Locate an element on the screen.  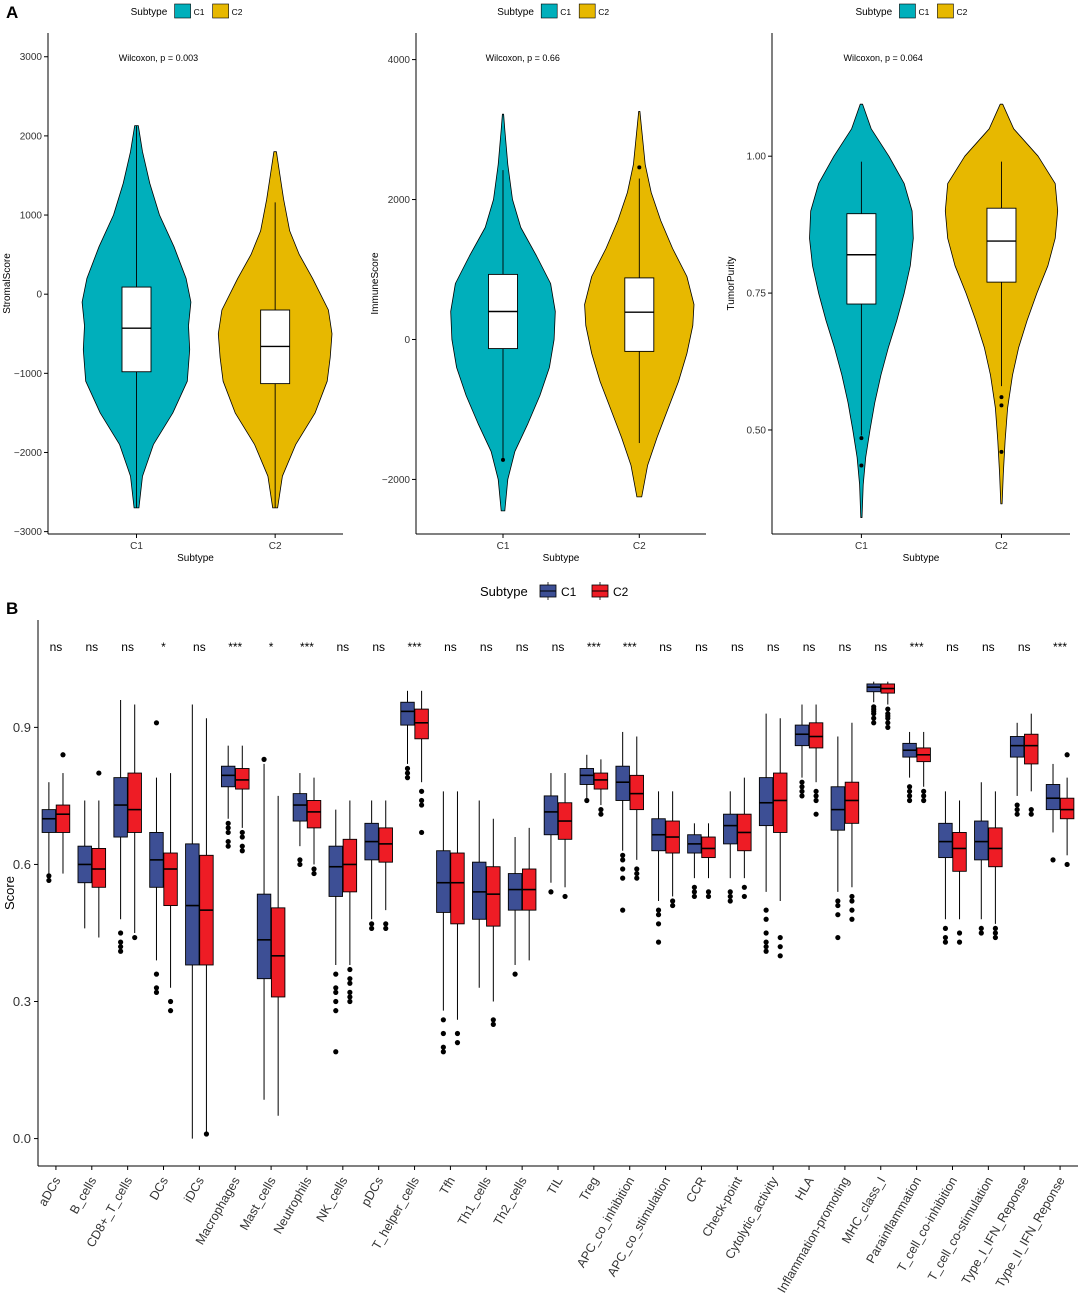
y-tick-label: 1000 is located at coordinates (31, 216).